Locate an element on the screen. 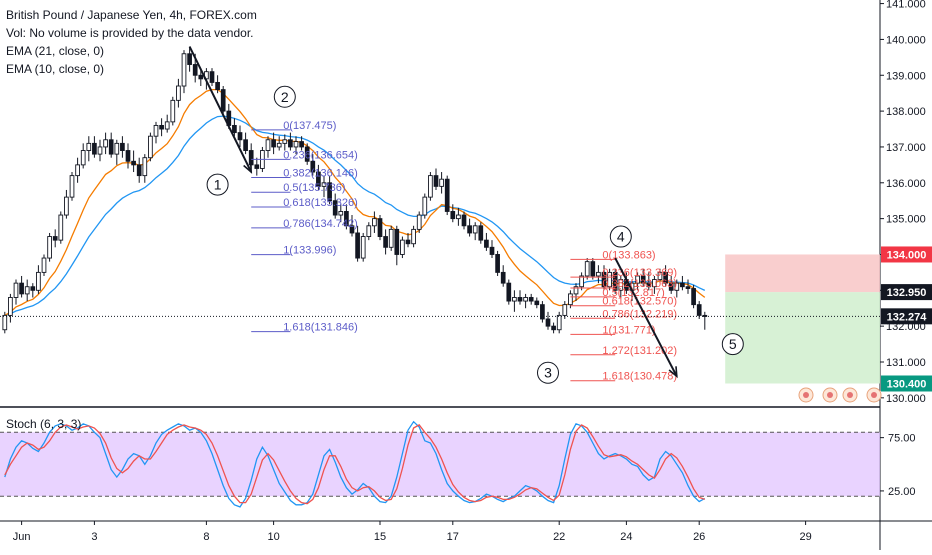  price-tick-label: 141.000 is located at coordinates (906, 5).